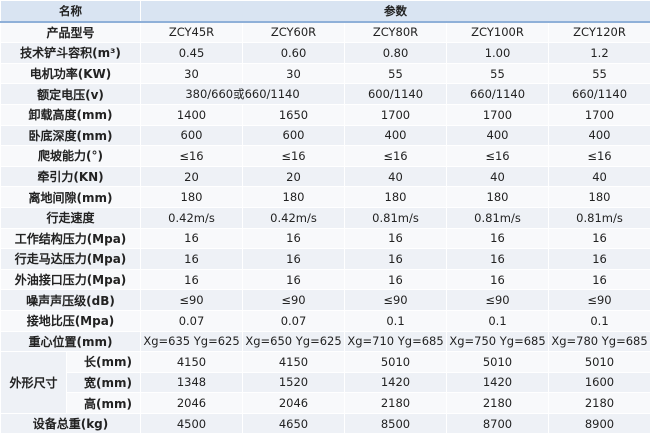 The height and width of the screenshot is (434, 650). What do you see at coordinates (71, 114) in the screenshot?
I see `row-label: 卸载高度(mm)` at bounding box center [71, 114].